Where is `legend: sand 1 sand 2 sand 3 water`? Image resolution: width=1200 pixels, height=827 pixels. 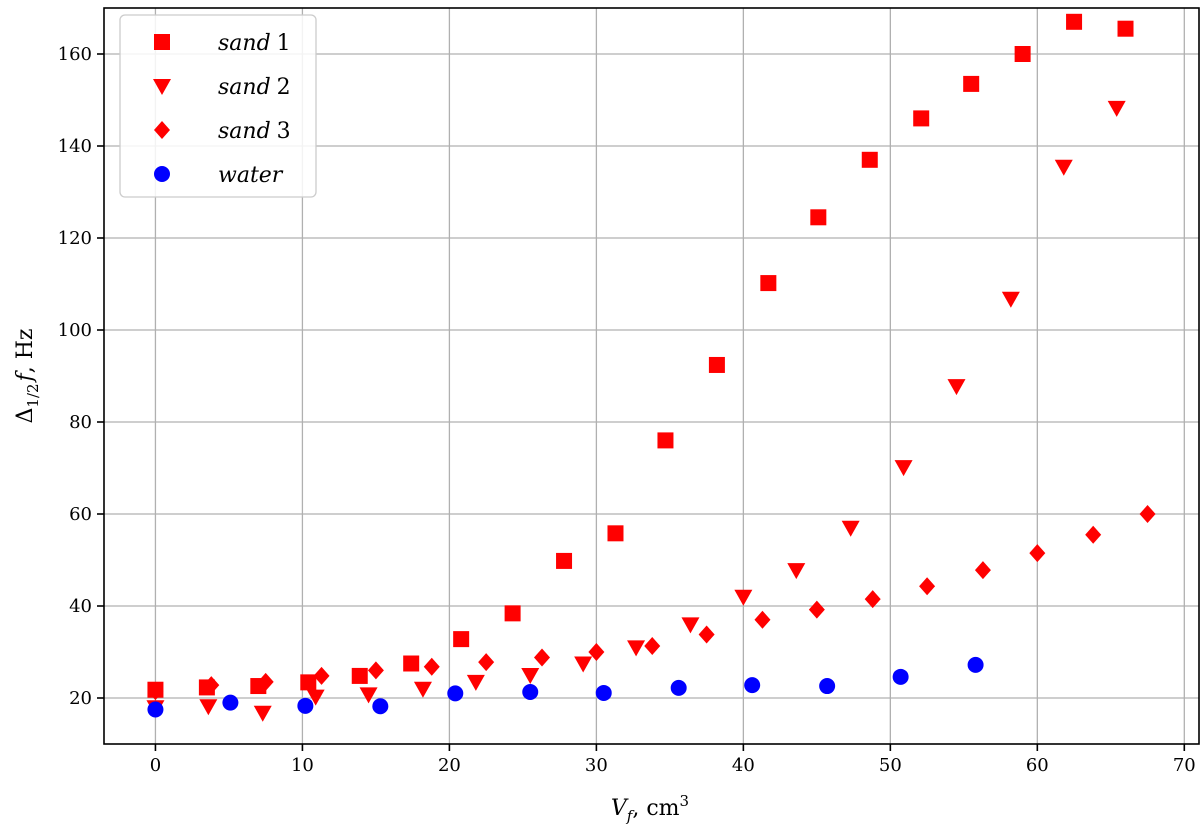 legend: sand 1 sand 2 sand 3 water is located at coordinates (218, 106).